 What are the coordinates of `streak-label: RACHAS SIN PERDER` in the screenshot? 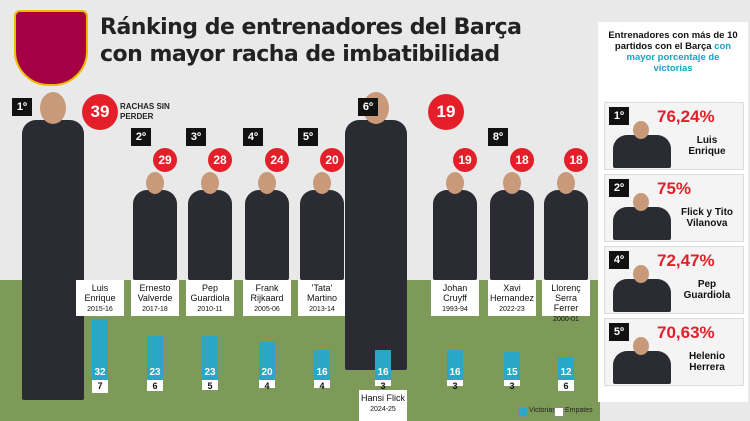 It's located at (145, 111).